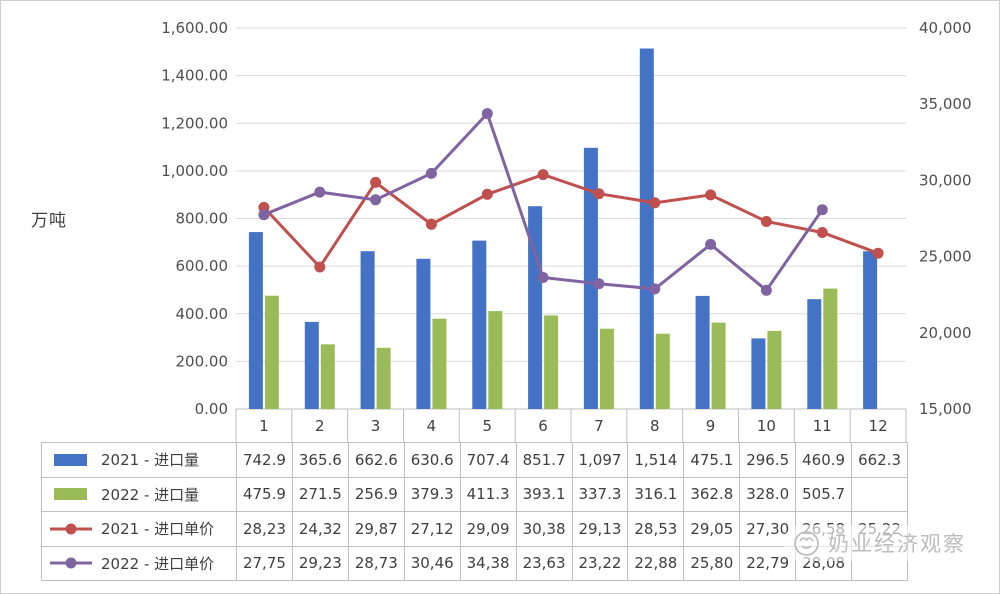  Describe the element at coordinates (600, 494) in the screenshot. I see `table-cell: 337.3` at that location.